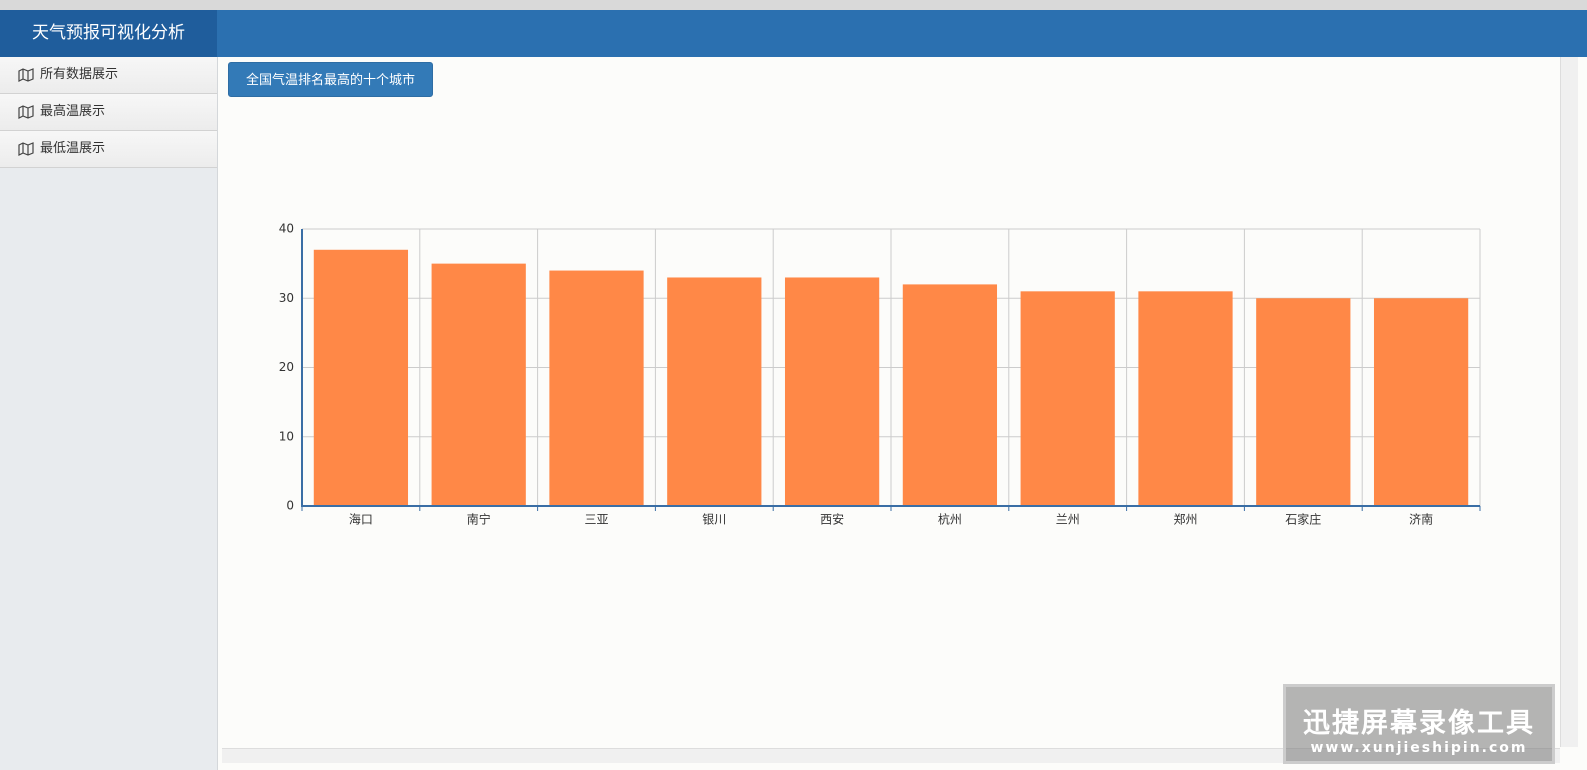 This screenshot has width=1587, height=770. I want to click on nav-item: 最低温展示, so click(108, 149).